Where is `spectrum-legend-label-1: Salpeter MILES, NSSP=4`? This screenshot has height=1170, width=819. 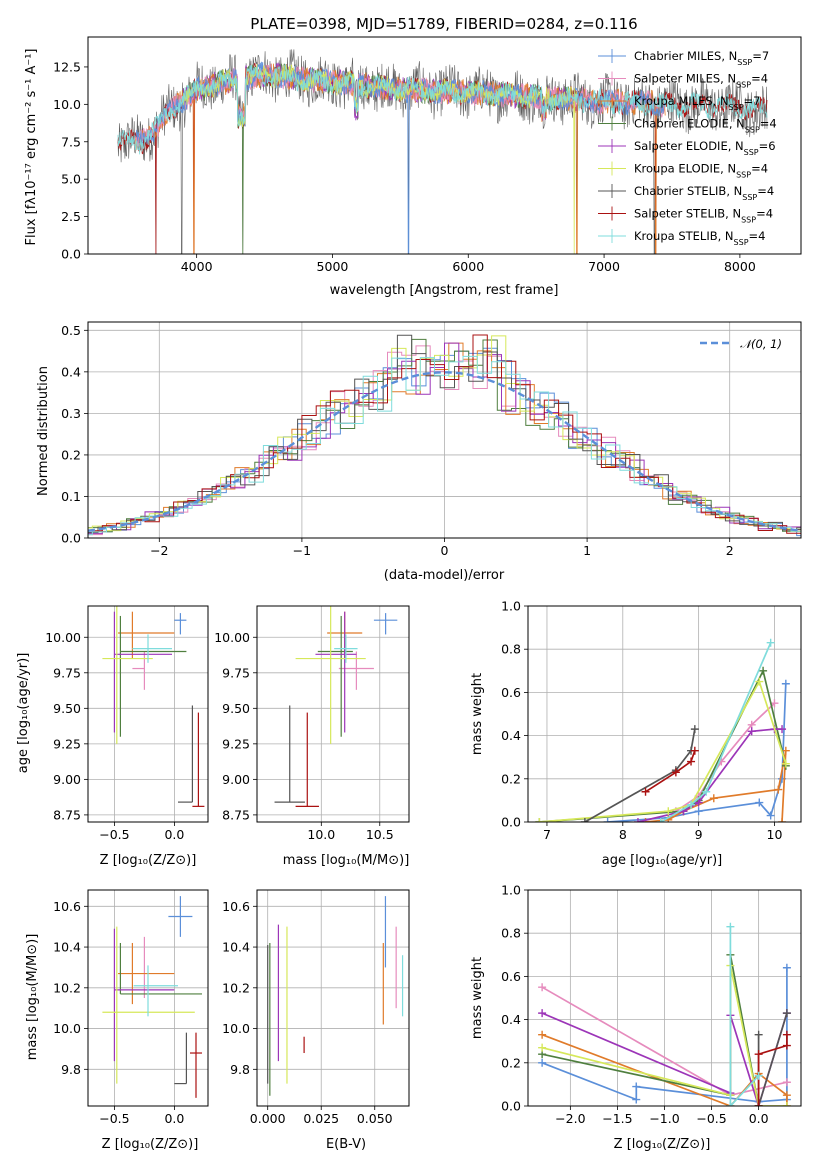
spectrum-legend-label-1: Salpeter MILES, NSSP=4 is located at coordinates (701, 81).